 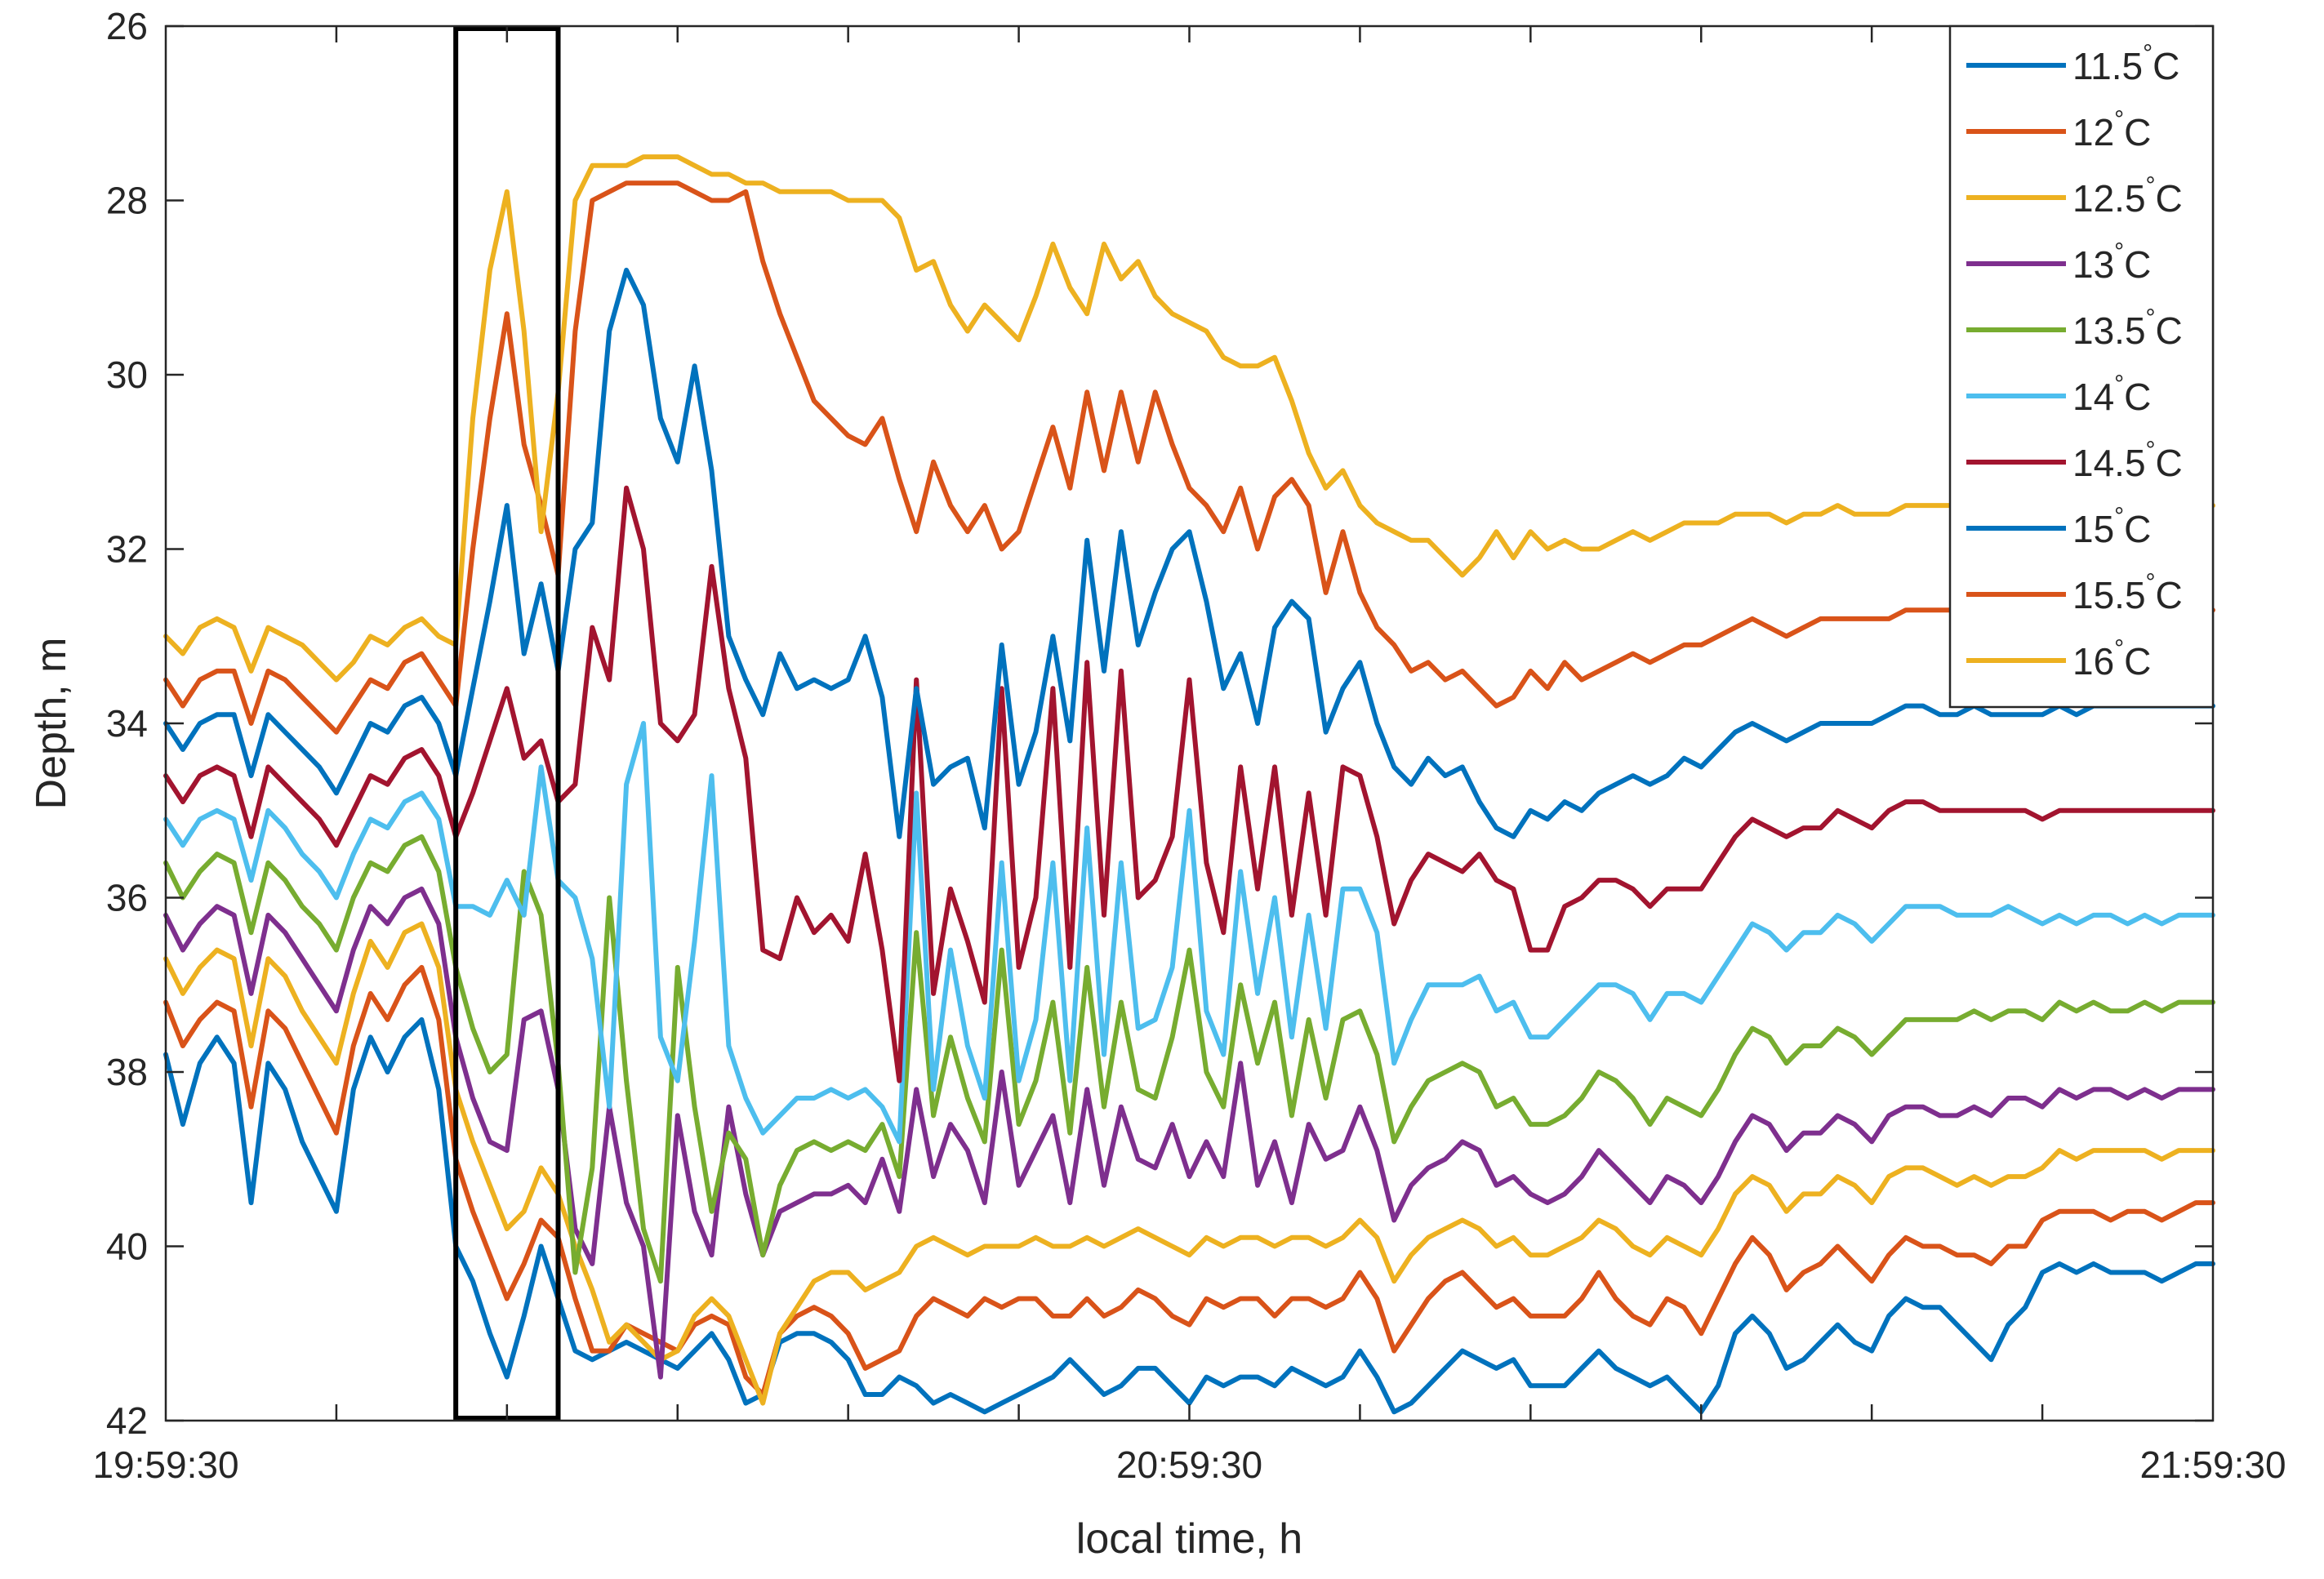 What do you see at coordinates (127, 1246) in the screenshot?
I see `y-tick-label: 40` at bounding box center [127, 1246].